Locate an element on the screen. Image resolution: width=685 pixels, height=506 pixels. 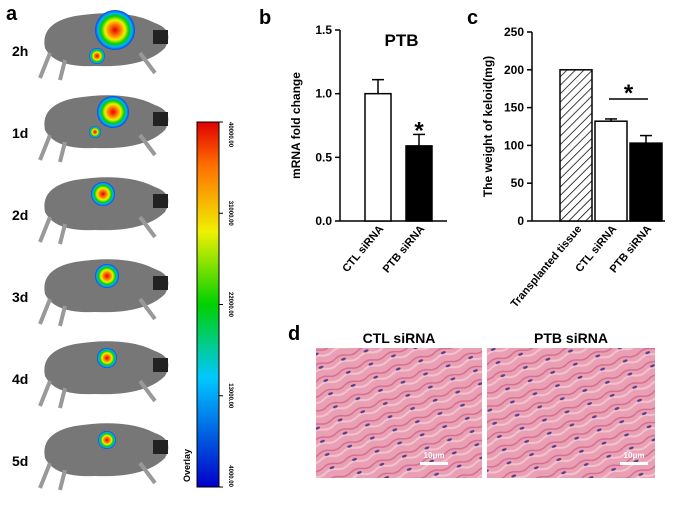
chart-title: PTB is located at coordinates (402, 40).